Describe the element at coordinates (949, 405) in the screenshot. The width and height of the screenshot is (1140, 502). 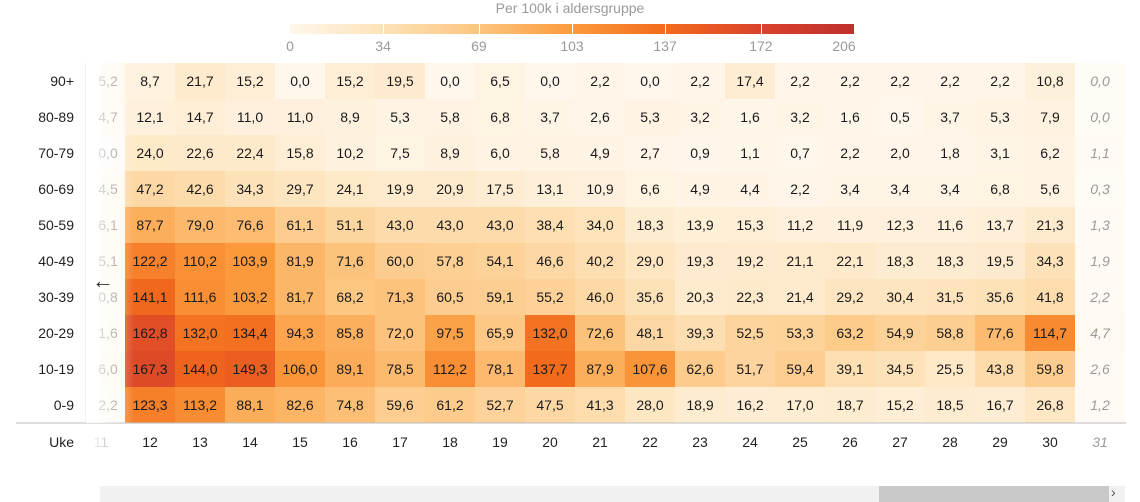
I see `cell-value: 18,5` at that location.